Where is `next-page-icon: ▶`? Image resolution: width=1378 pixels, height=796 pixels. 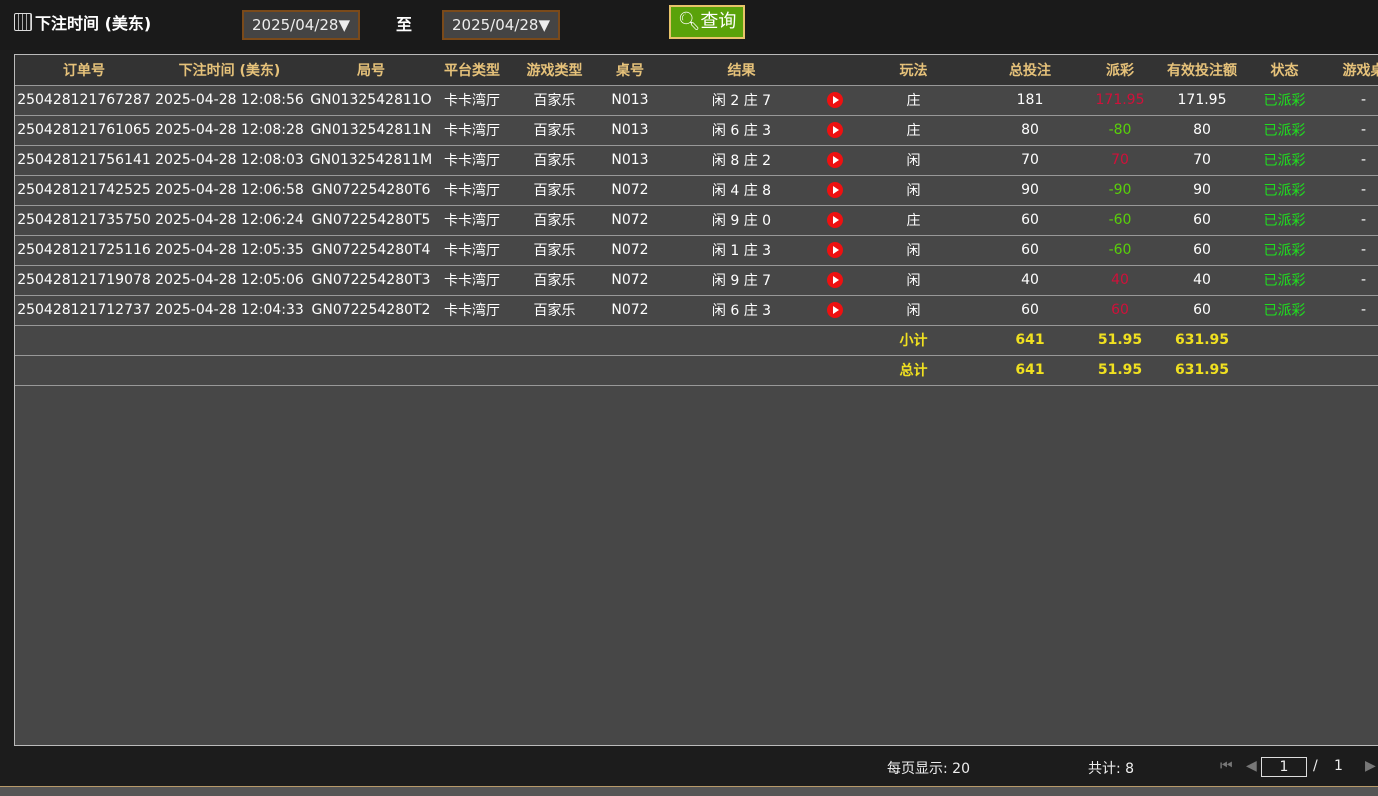
next-page-icon: ▶ is located at coordinates (1370, 766).